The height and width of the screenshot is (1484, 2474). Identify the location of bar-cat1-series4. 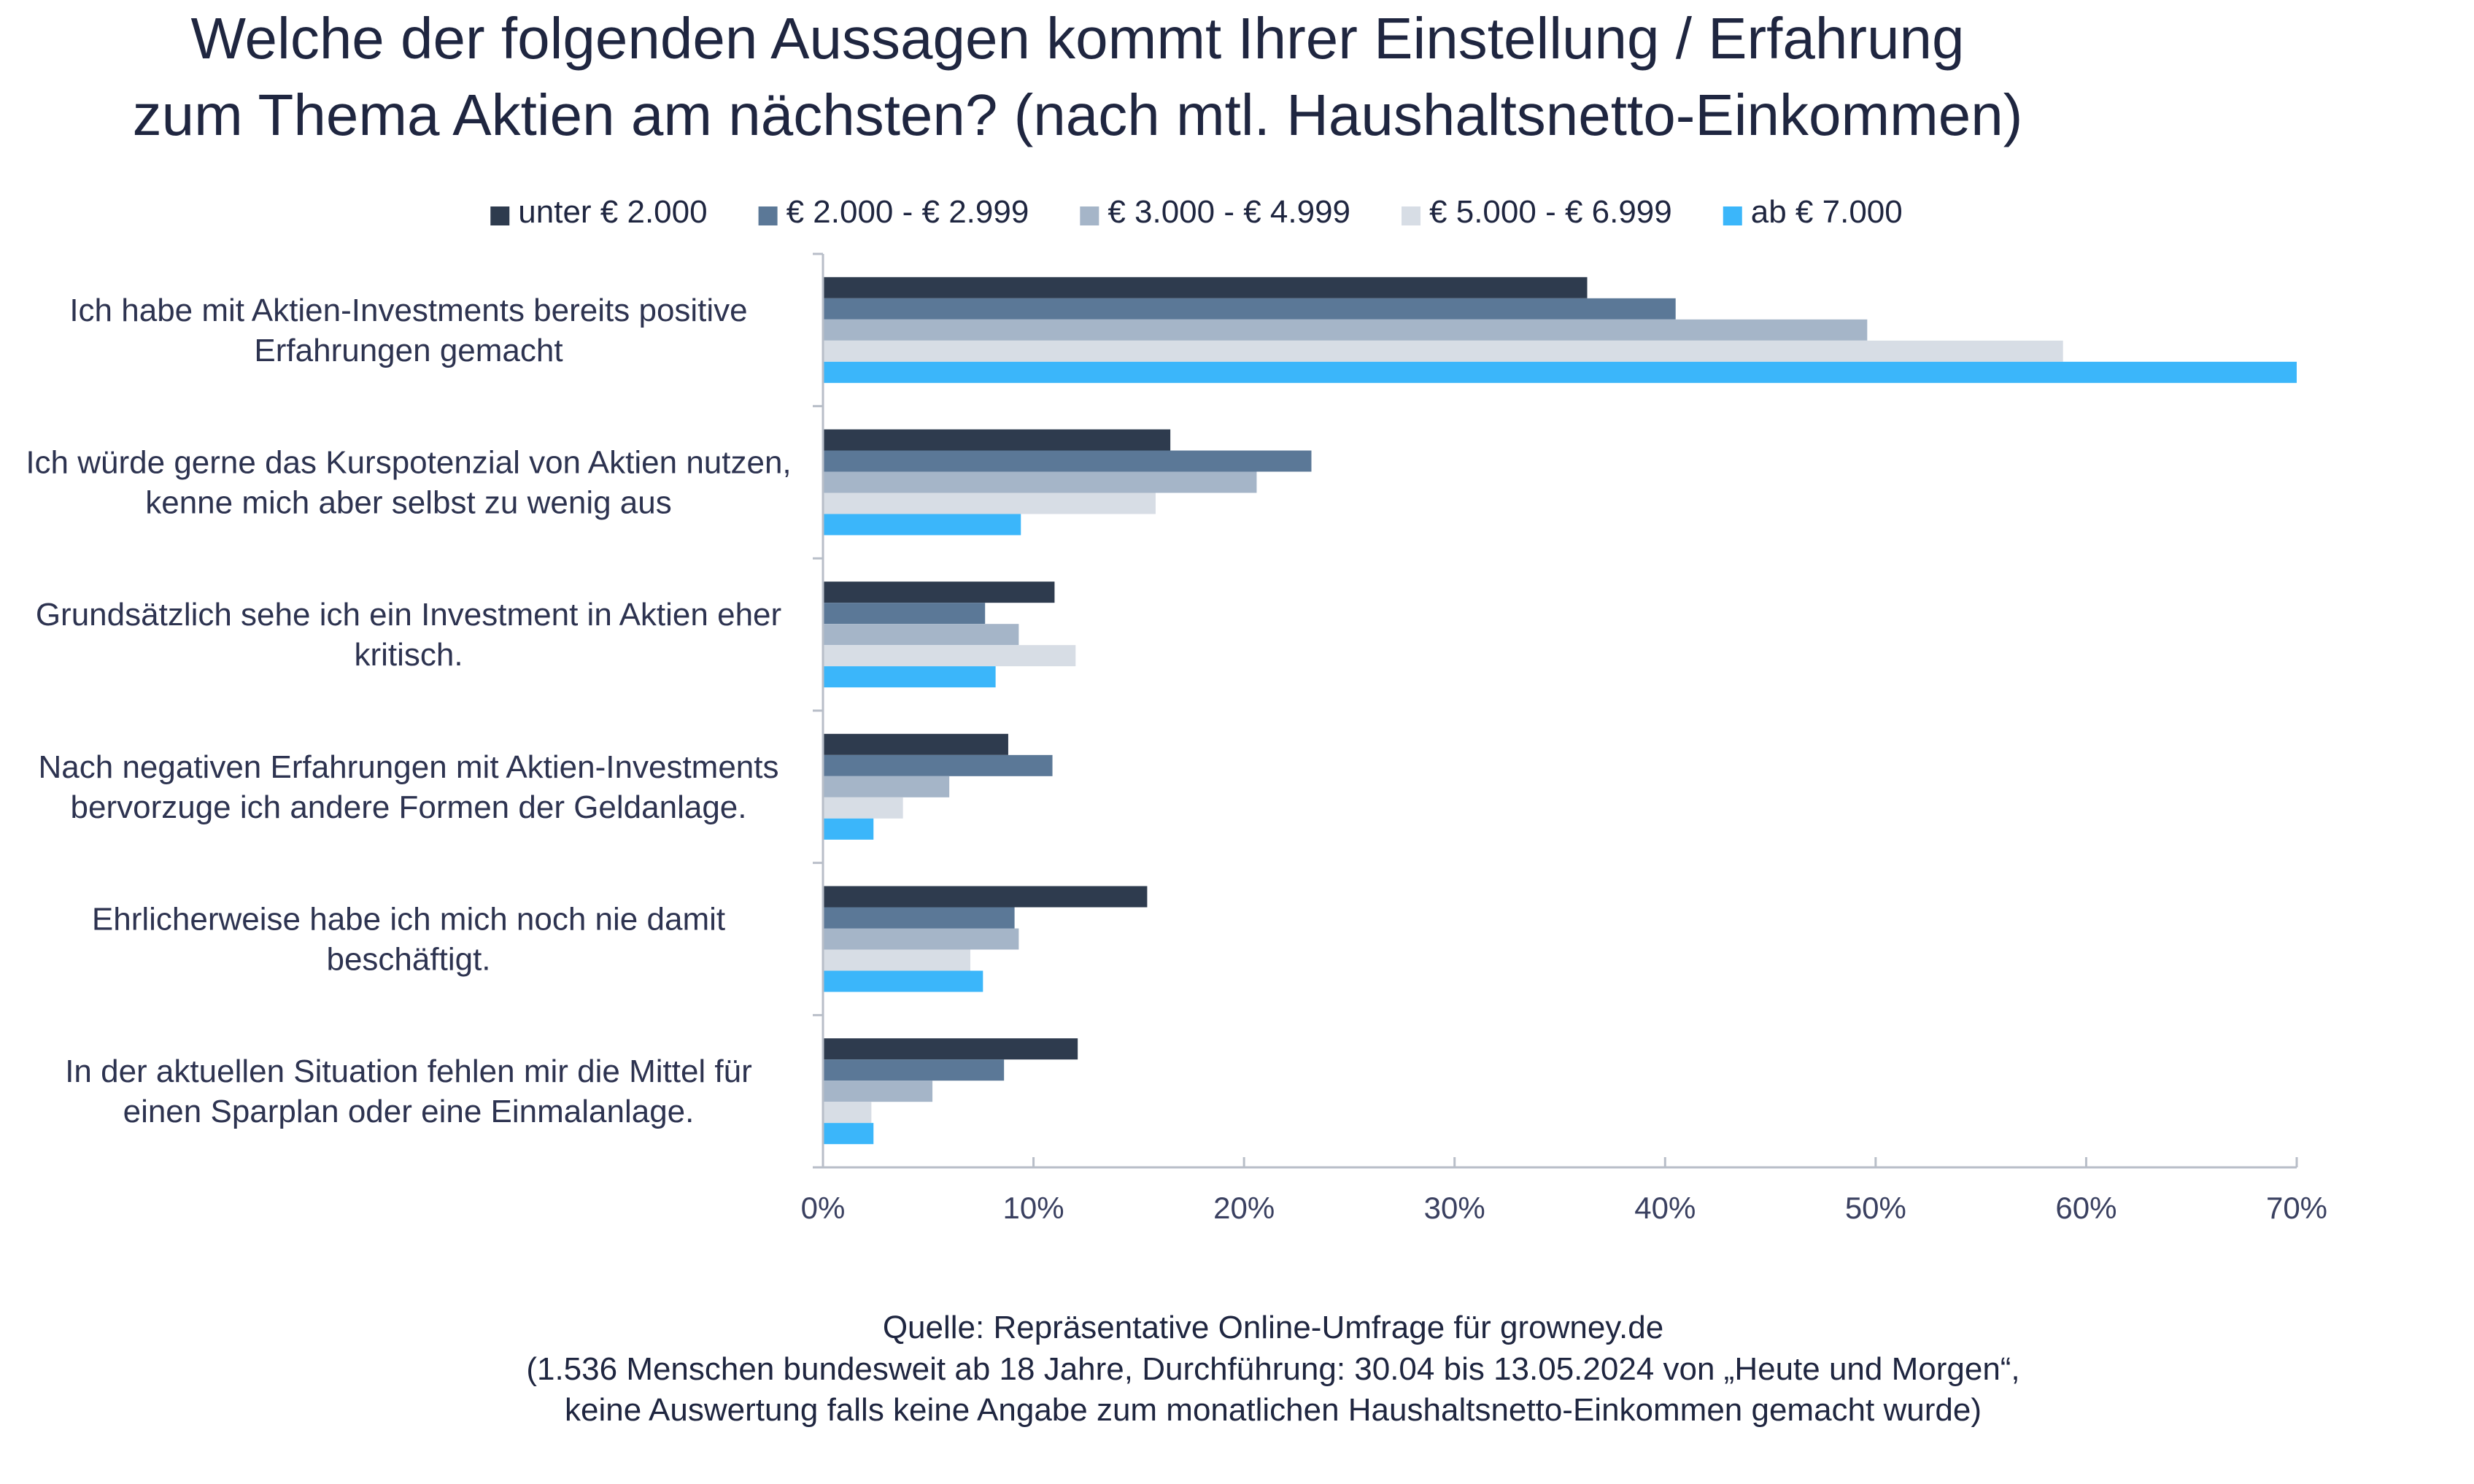
(1443, 351).